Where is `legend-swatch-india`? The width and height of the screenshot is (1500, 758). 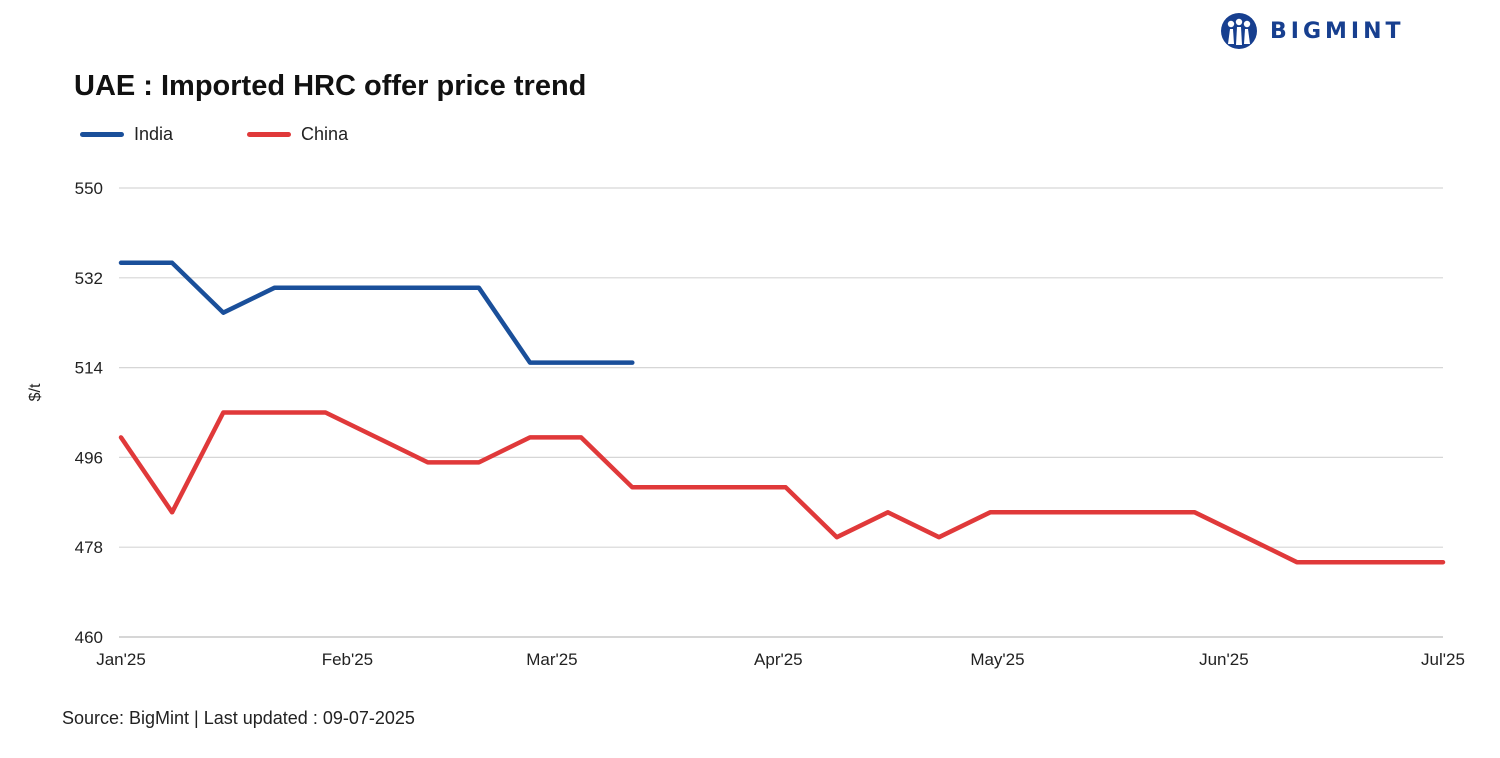 legend-swatch-india is located at coordinates (102, 134).